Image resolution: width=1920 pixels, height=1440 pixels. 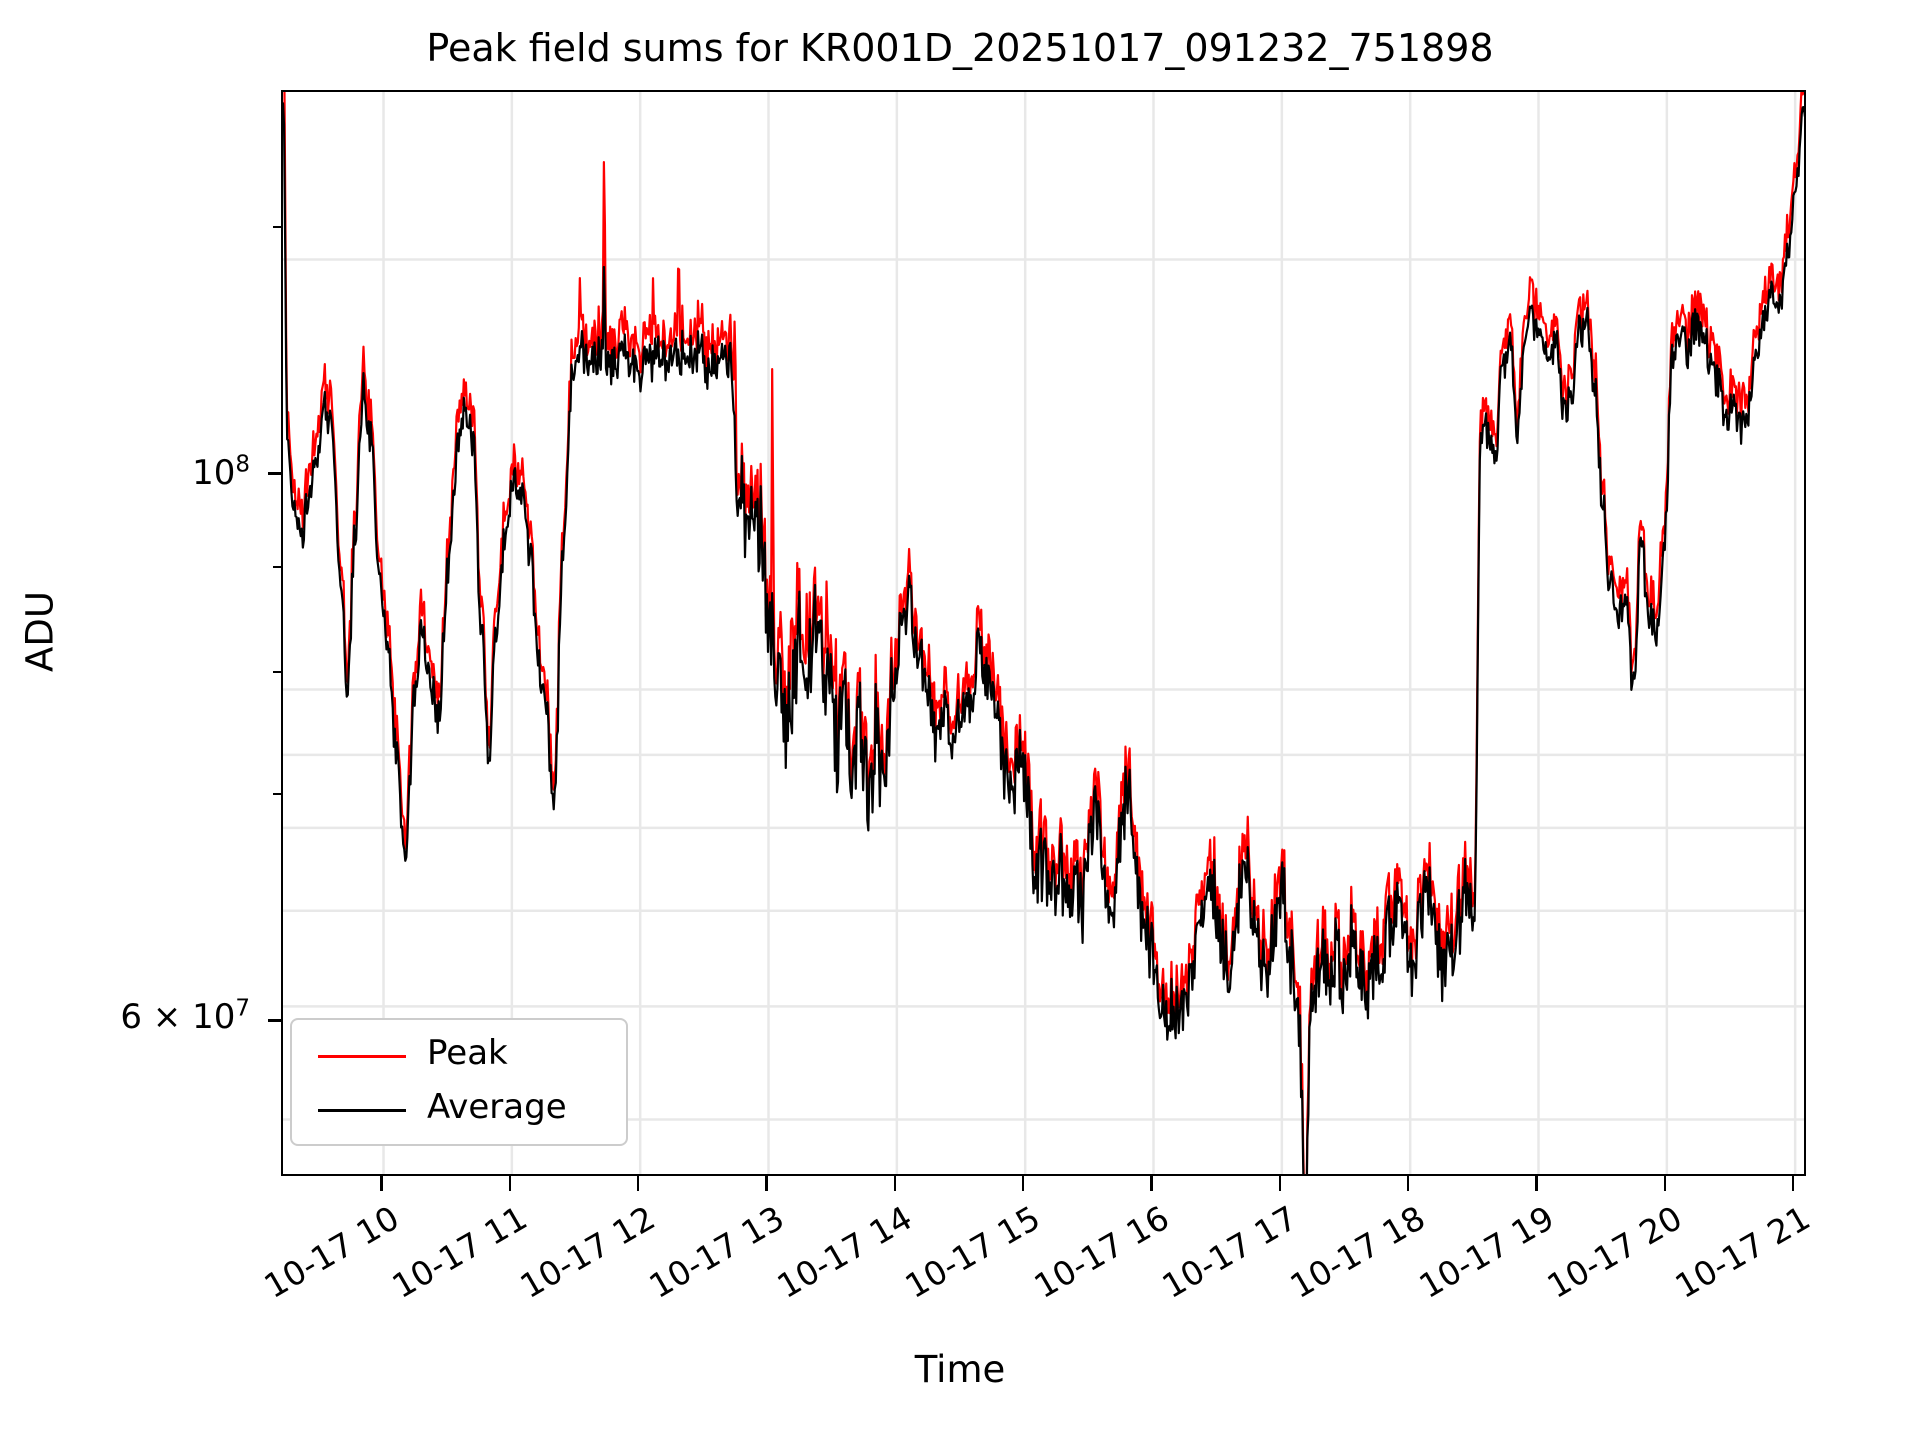 I want to click on y-tick-label-1e8: 108, so click(x=155, y=473).